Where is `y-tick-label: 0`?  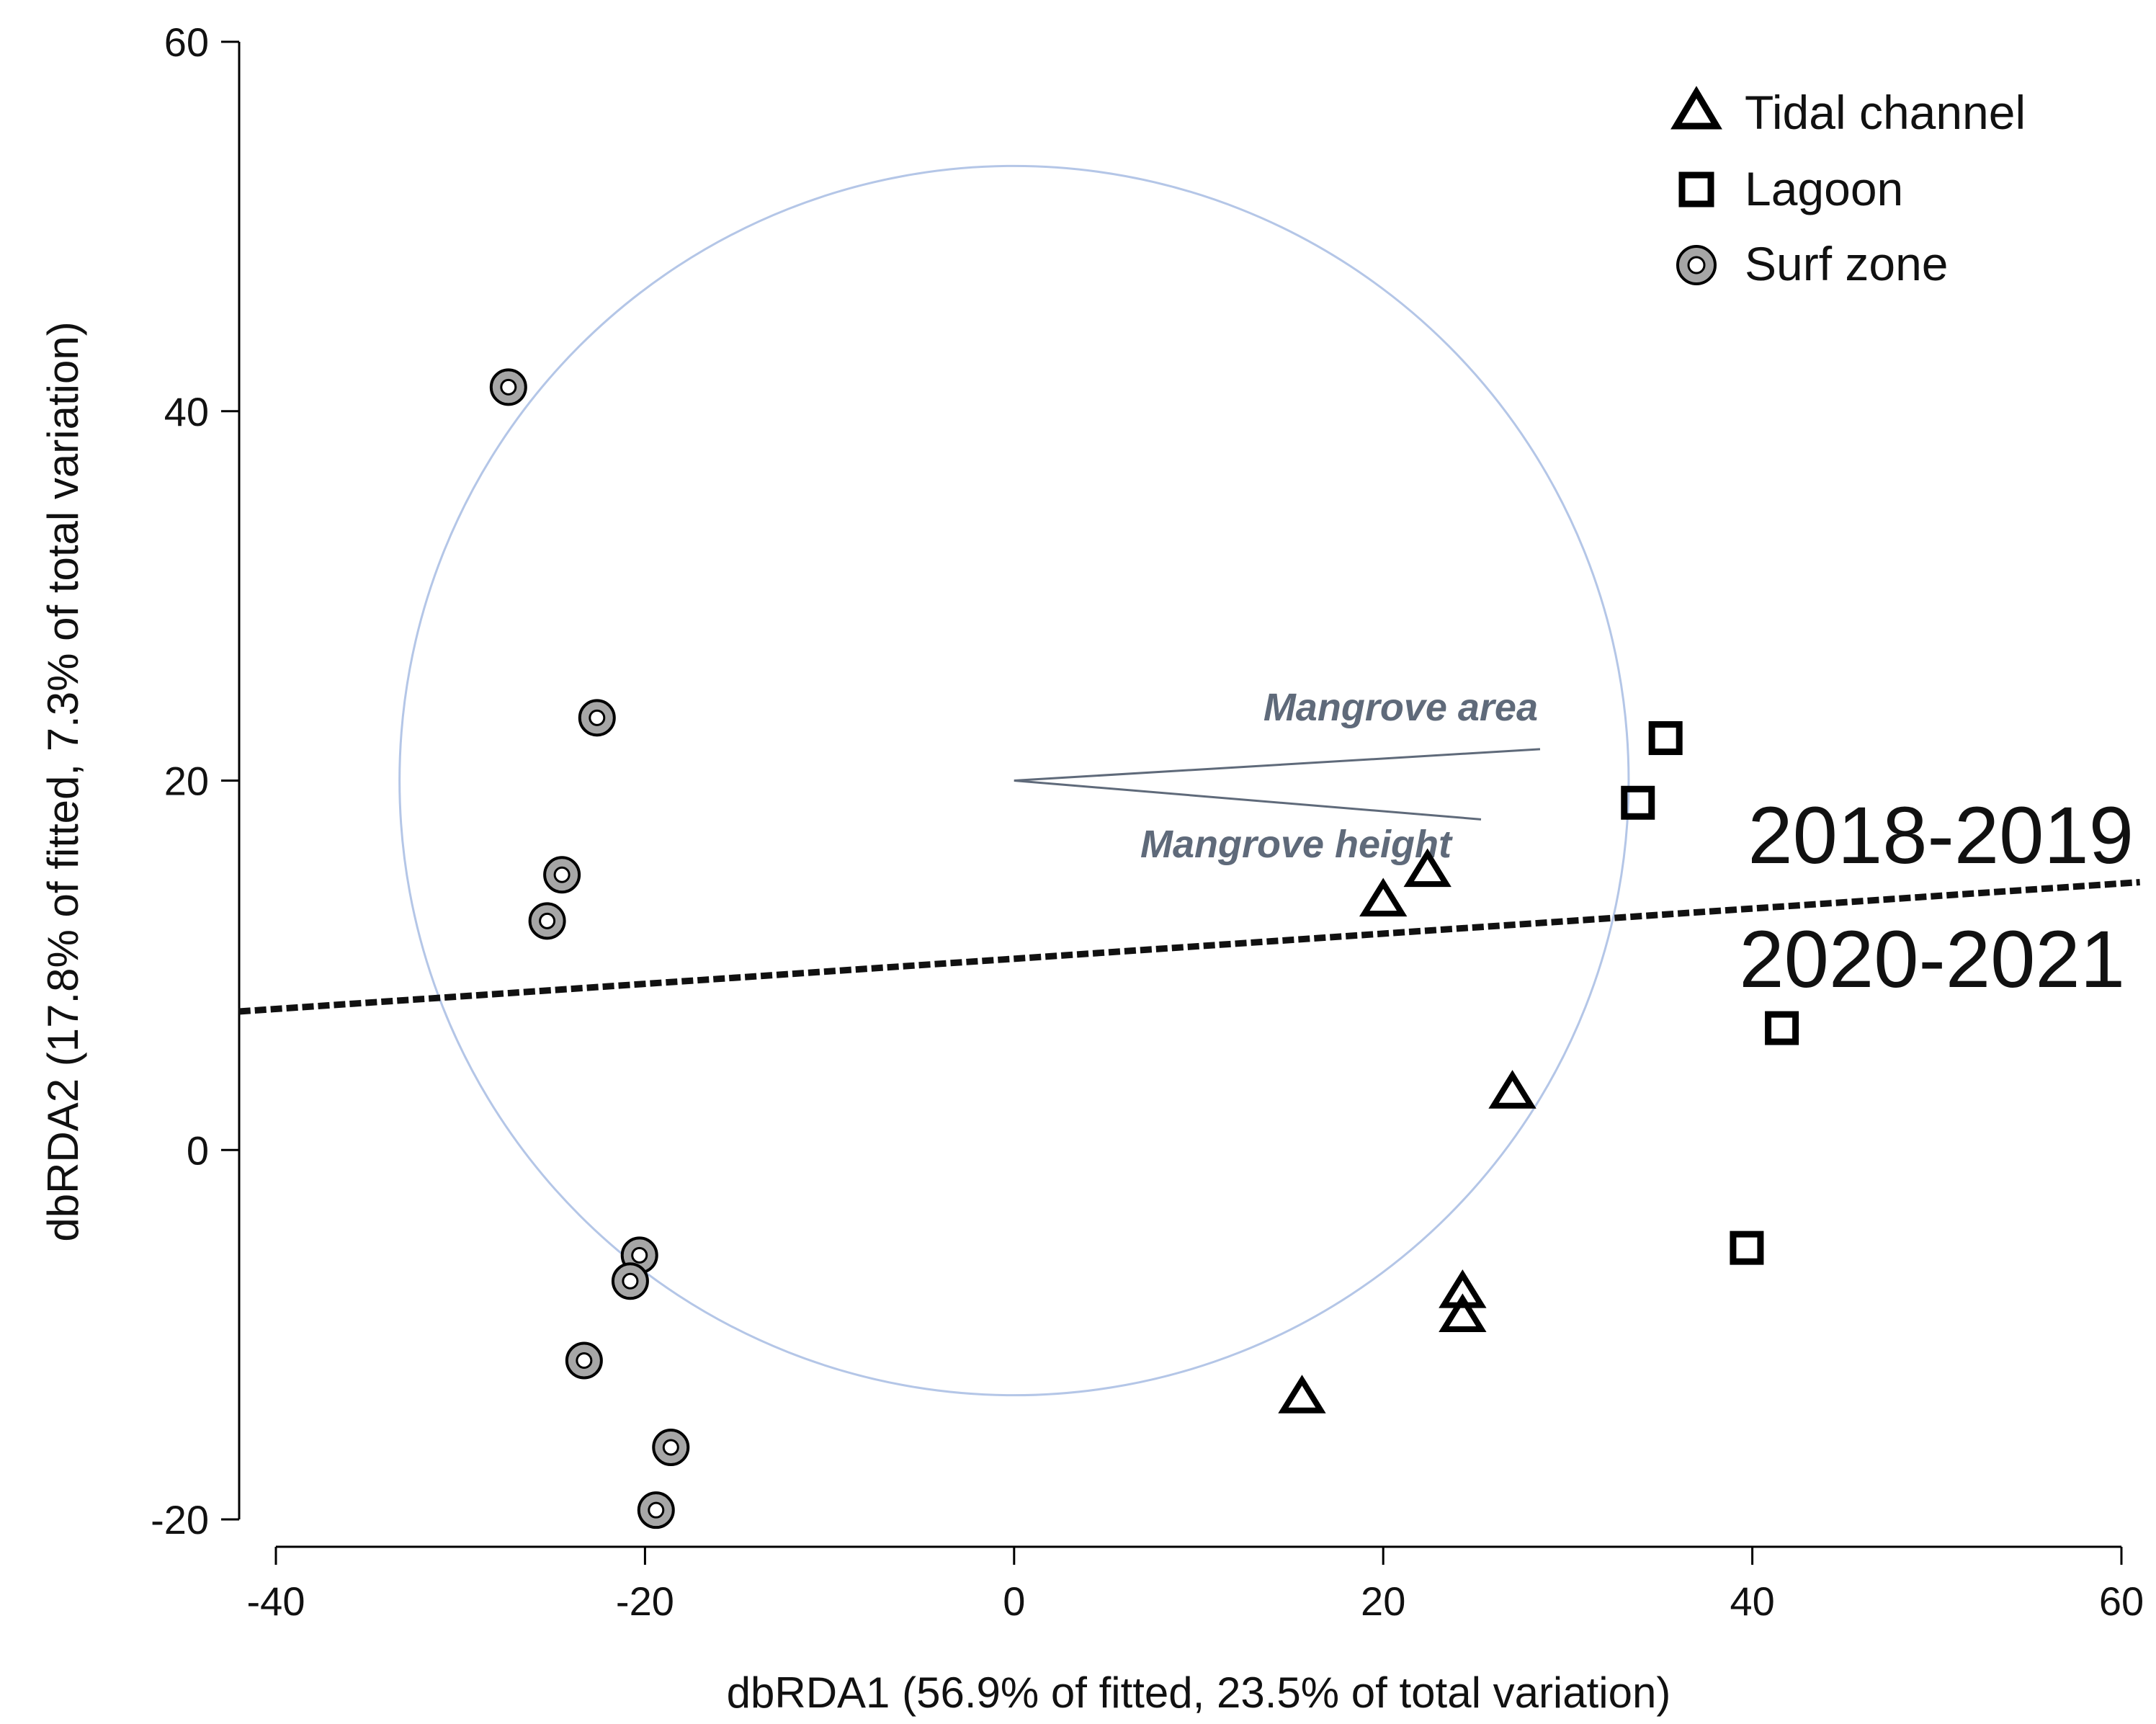 y-tick-label: 0 is located at coordinates (198, 1150).